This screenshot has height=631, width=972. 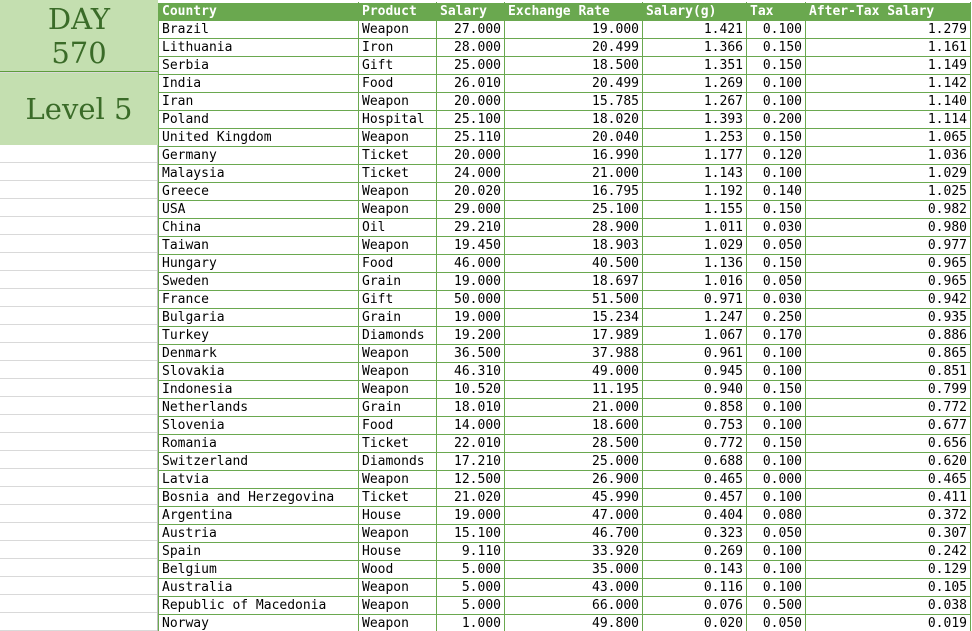 What do you see at coordinates (573, 443) in the screenshot?
I see `cell-exchange-rate: 28.500` at bounding box center [573, 443].